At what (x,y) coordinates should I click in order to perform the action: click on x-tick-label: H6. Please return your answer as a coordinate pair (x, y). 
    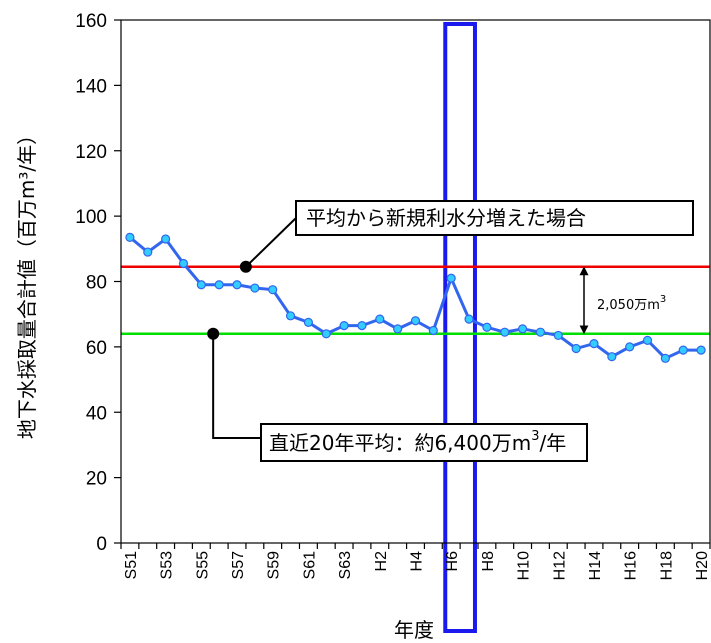
    Looking at the image, I should click on (452, 561).